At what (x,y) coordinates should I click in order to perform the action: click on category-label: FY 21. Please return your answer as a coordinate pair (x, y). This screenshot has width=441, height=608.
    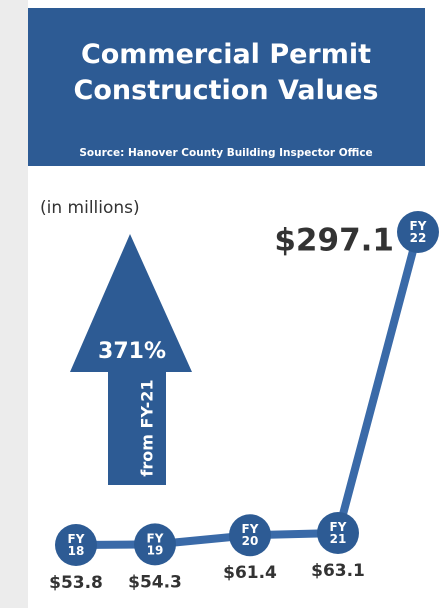
    Looking at the image, I should click on (338, 533).